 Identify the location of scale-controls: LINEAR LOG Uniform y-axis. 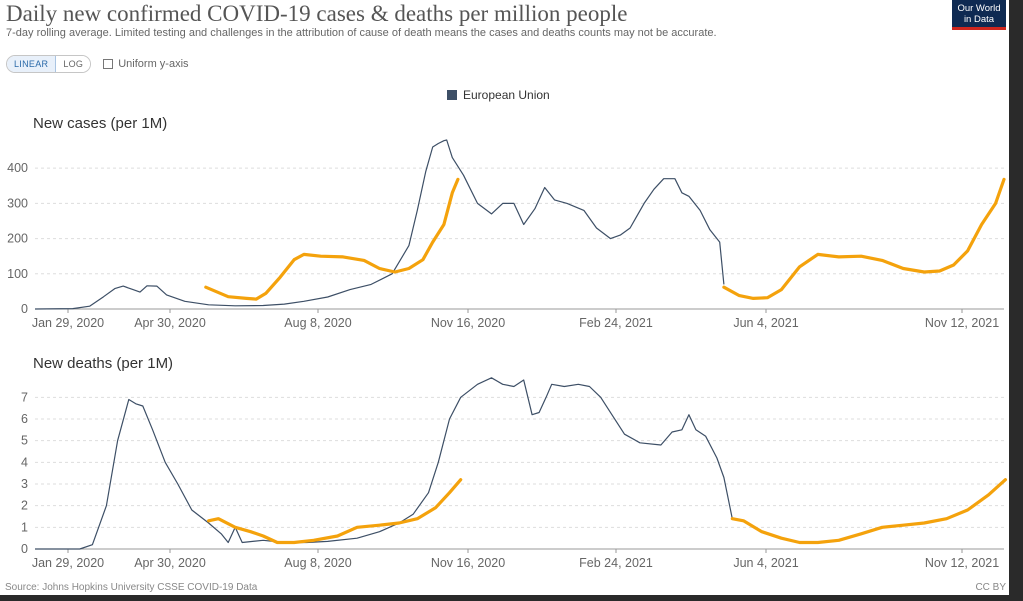
(97, 64).